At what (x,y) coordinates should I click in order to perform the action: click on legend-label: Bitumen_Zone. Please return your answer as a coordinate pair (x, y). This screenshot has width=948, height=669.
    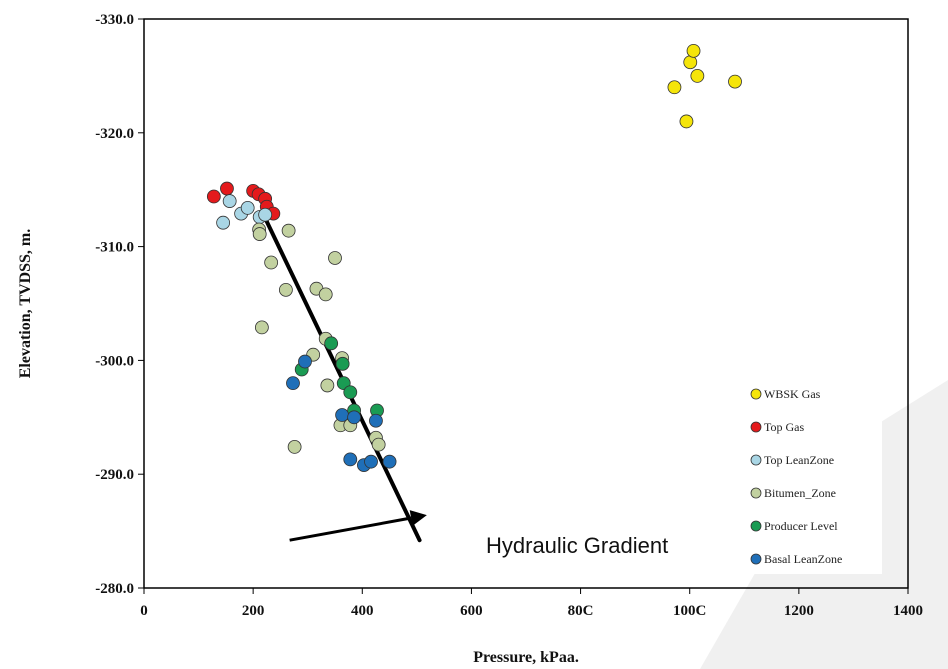
    Looking at the image, I should click on (800, 493).